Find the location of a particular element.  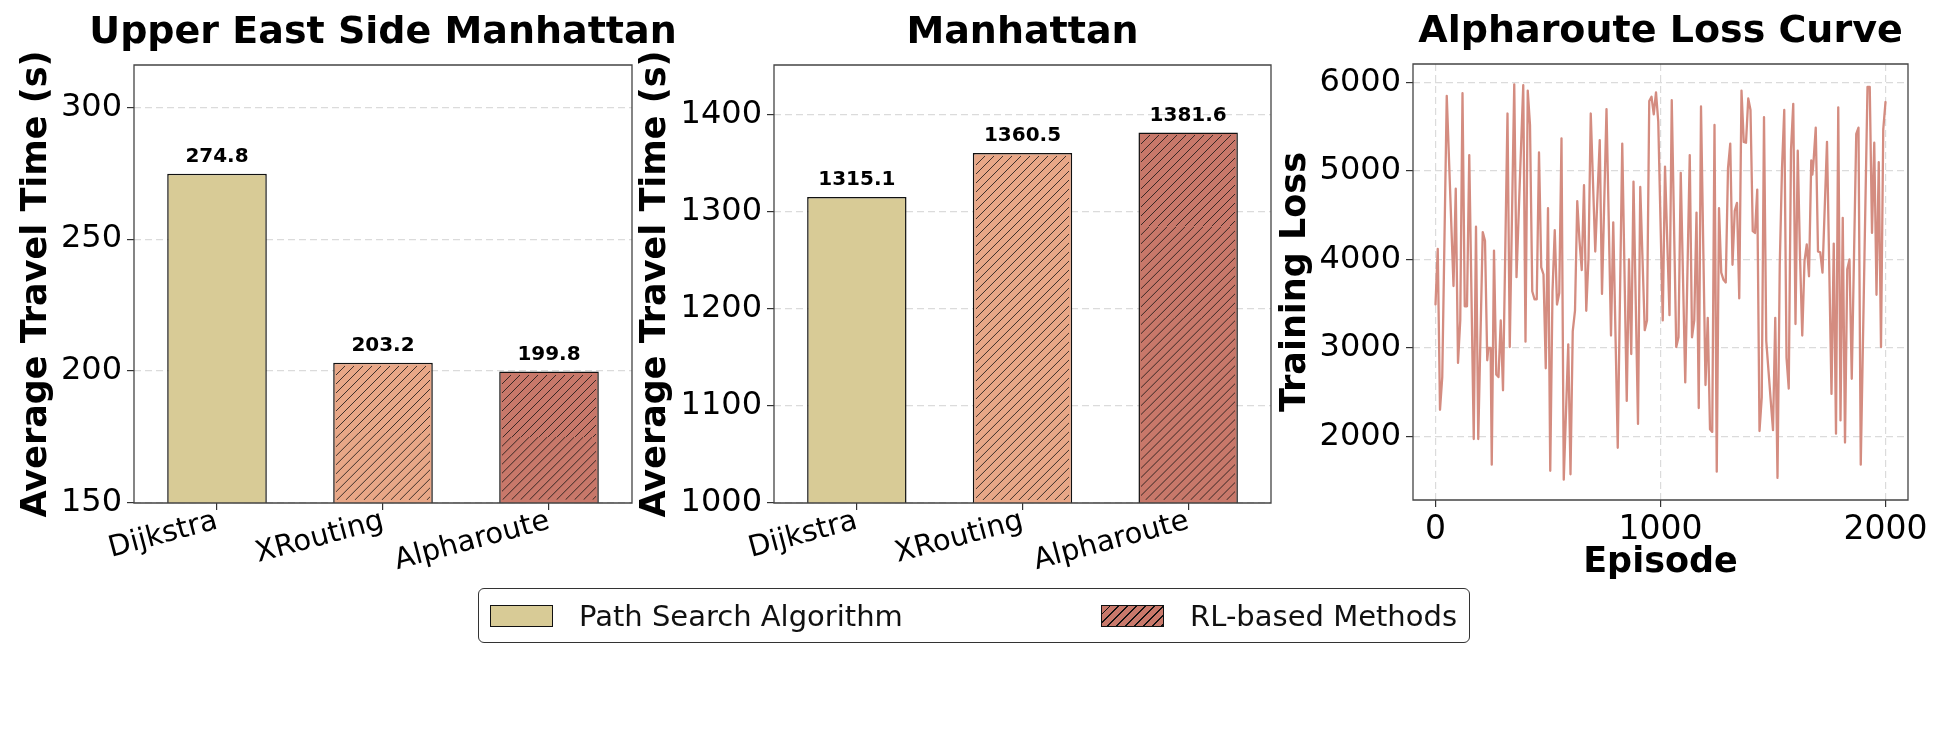

data-label: 1381.6 is located at coordinates (1188, 113).